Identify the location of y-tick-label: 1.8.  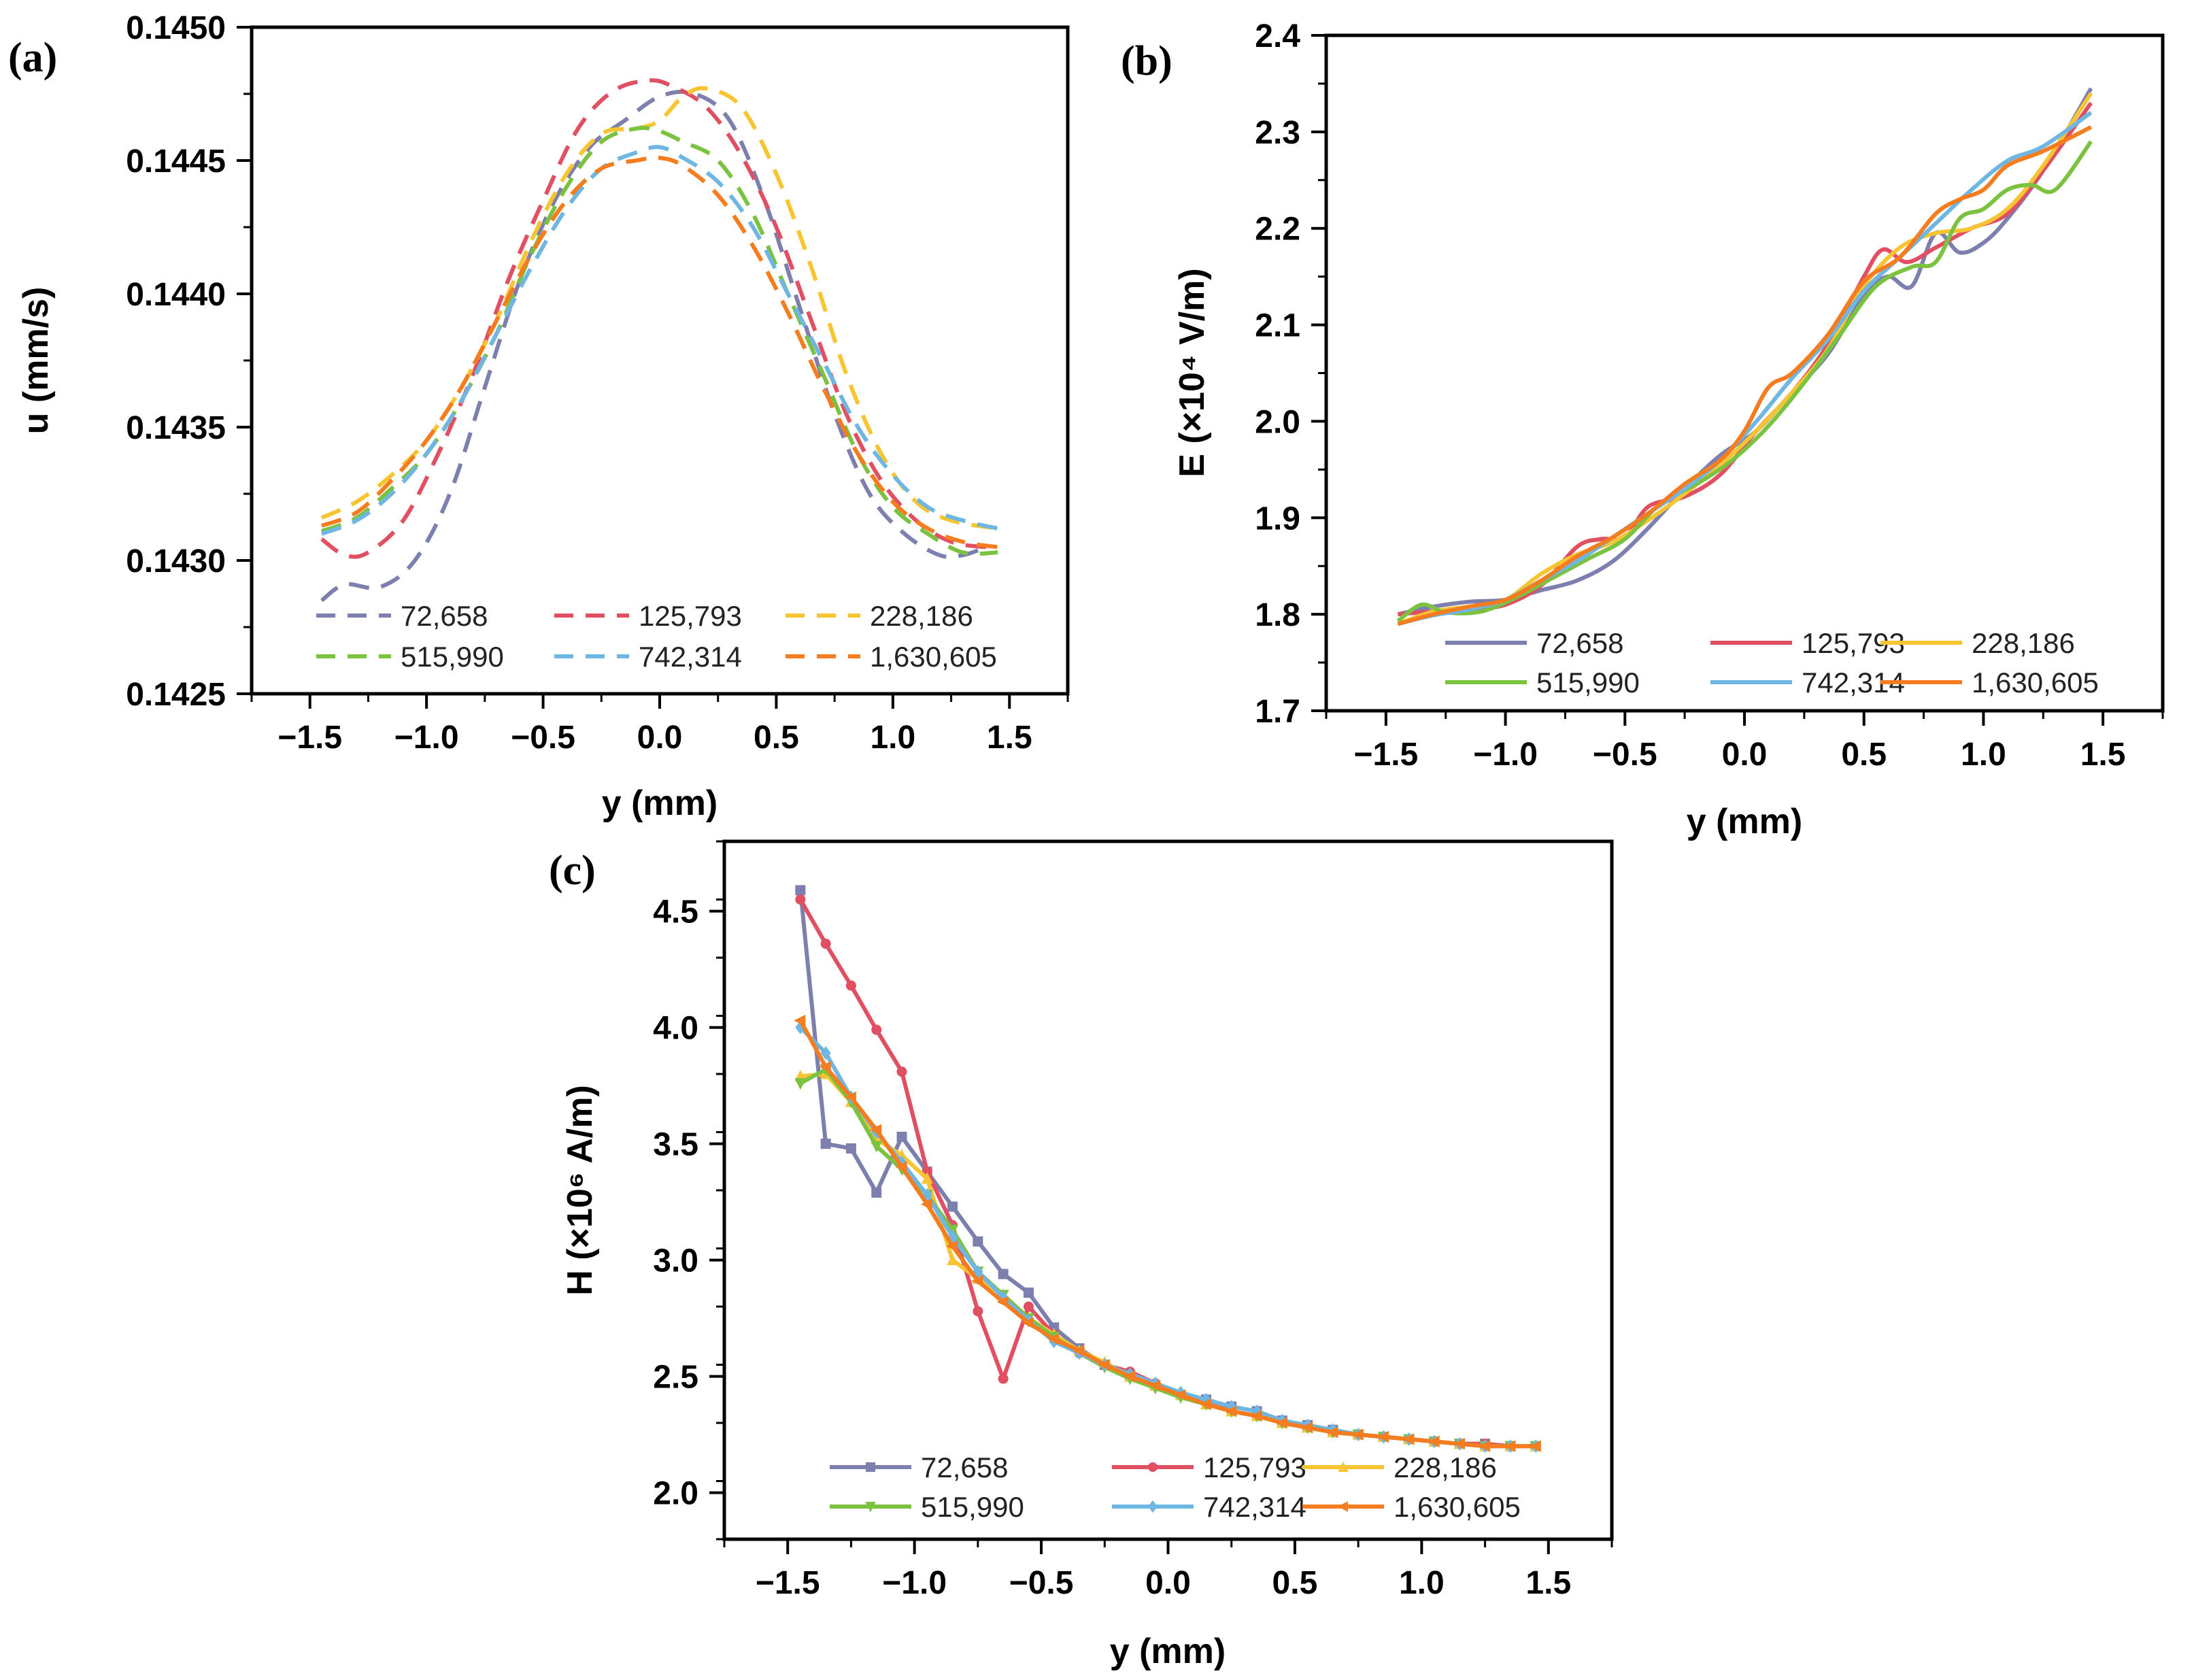
(1277, 615).